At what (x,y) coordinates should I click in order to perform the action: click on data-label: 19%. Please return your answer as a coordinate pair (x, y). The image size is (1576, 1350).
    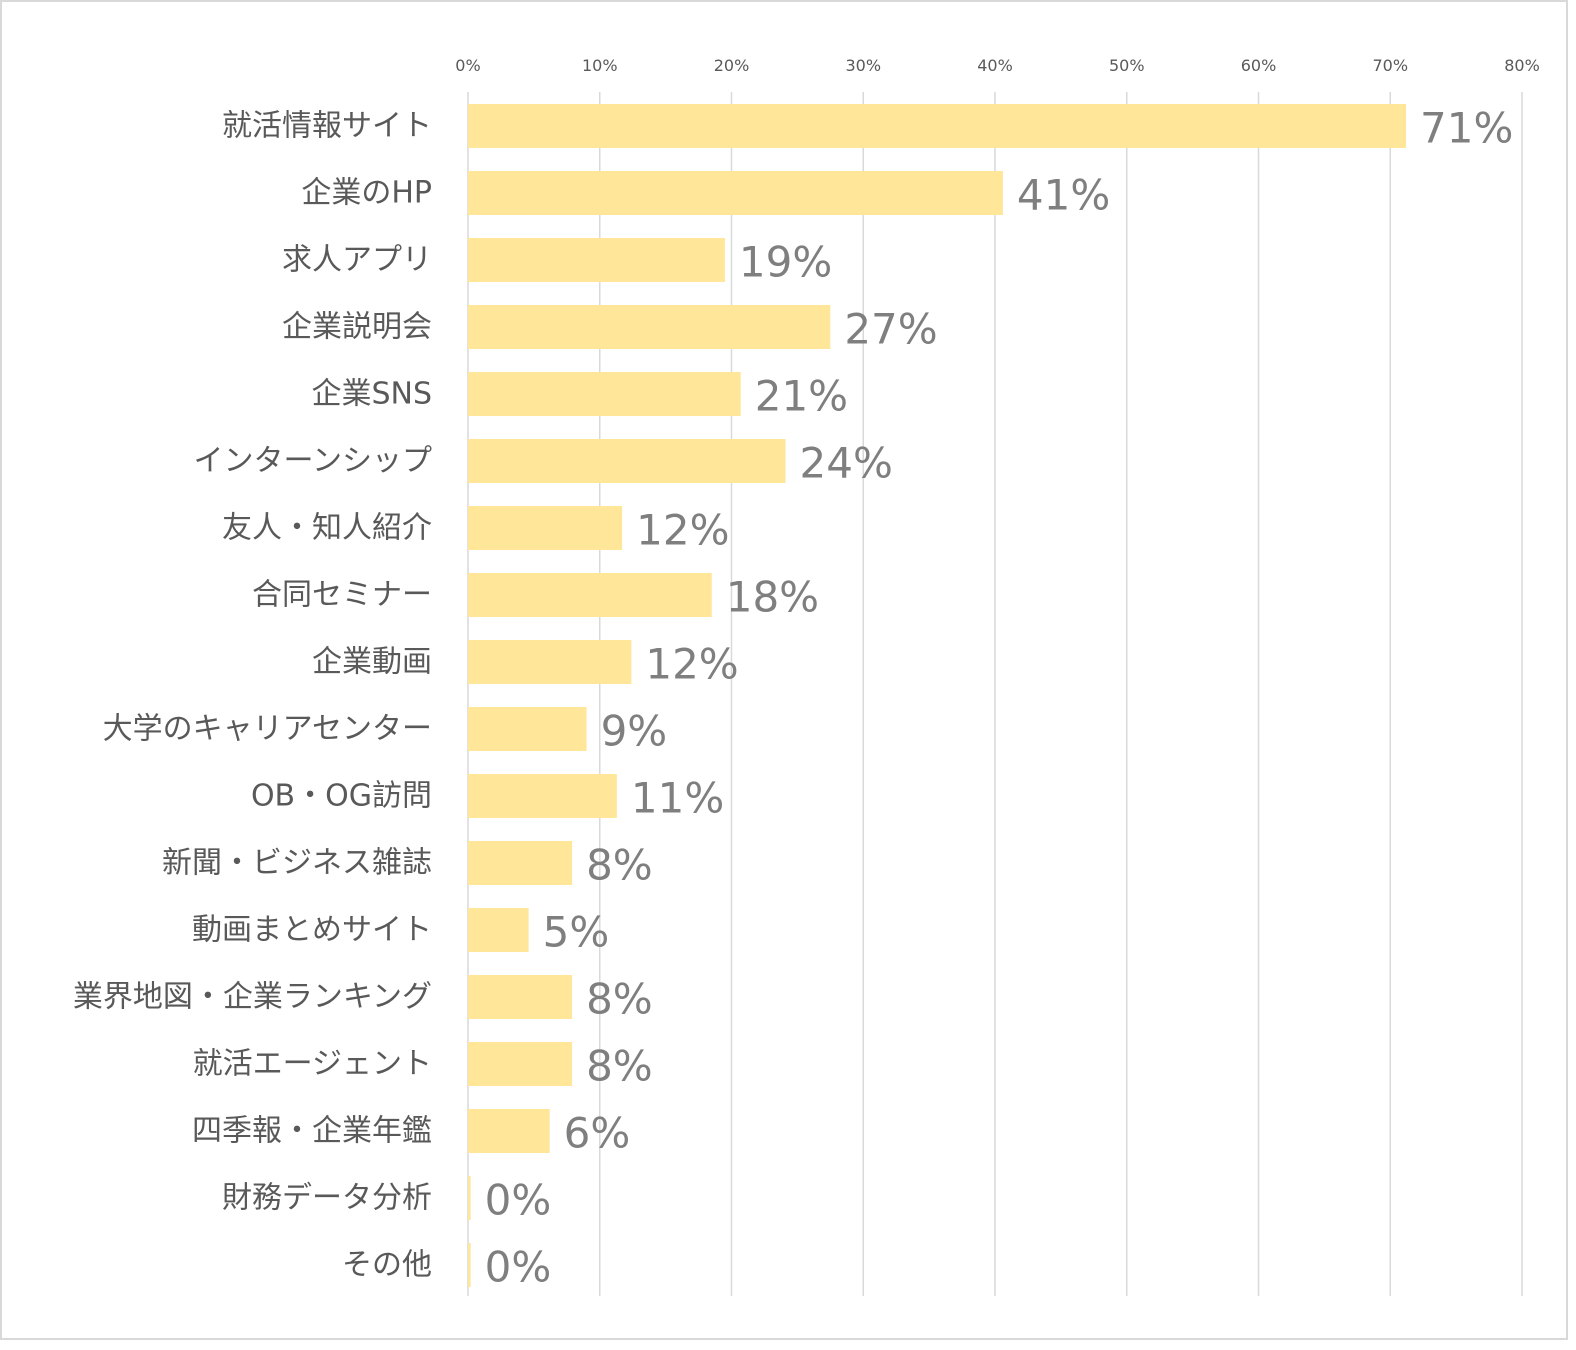
    Looking at the image, I should click on (785, 262).